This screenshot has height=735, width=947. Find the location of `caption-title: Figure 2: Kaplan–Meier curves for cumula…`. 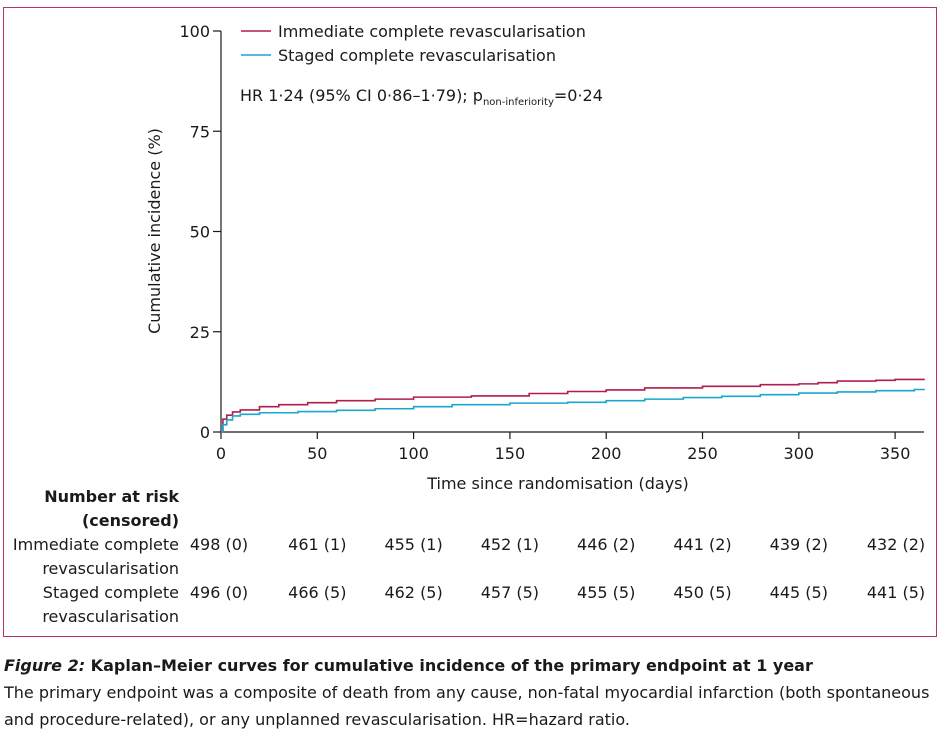

caption-title: Figure 2: Kaplan–Meier curves for cumula… is located at coordinates (471, 665).